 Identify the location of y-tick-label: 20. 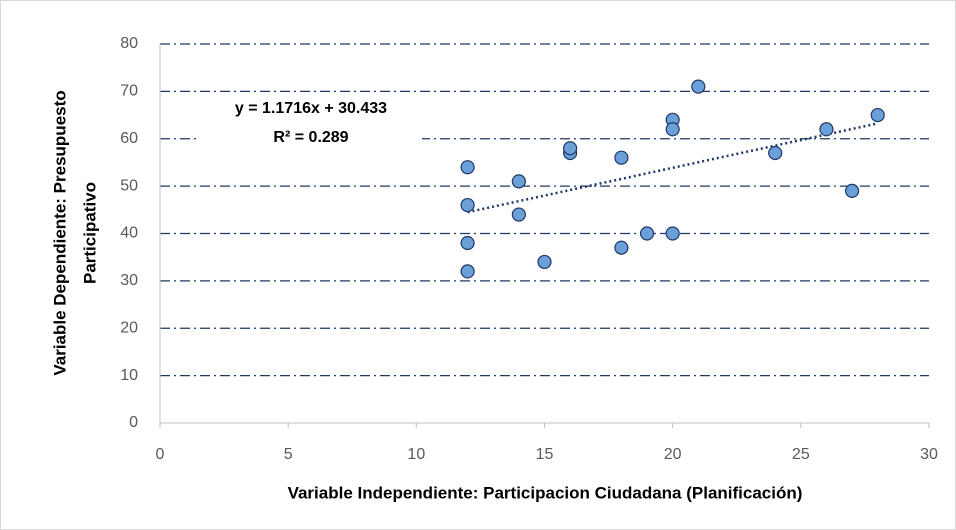
(129, 327).